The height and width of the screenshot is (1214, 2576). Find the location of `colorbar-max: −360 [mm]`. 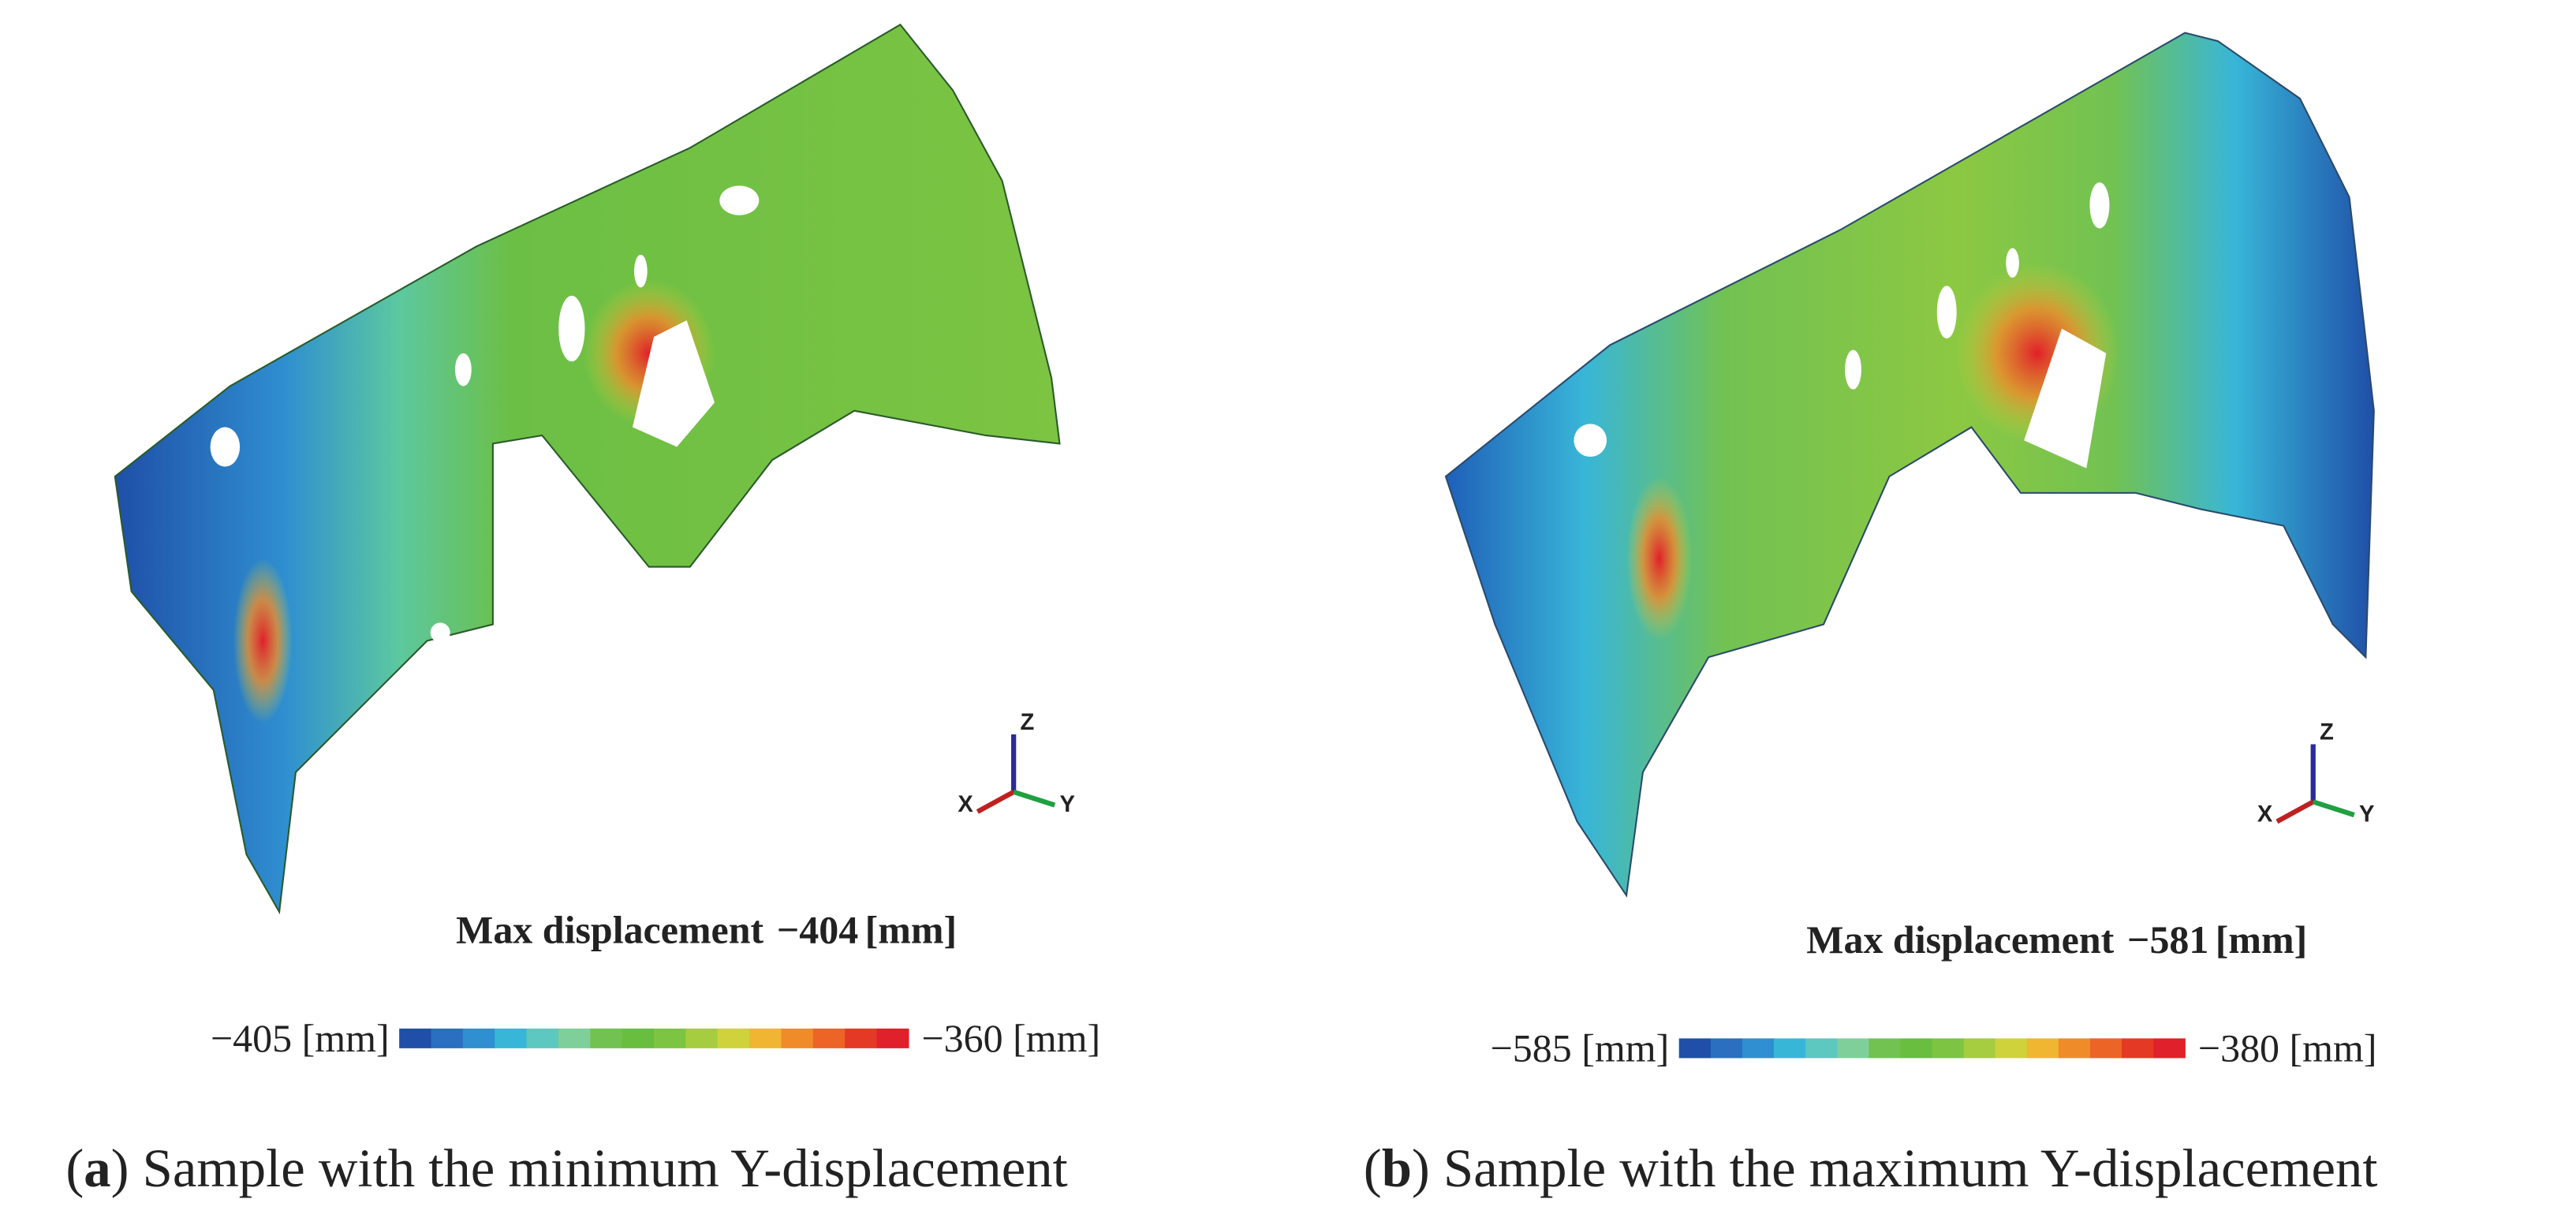

colorbar-max: −360 [mm] is located at coordinates (1011, 1038).